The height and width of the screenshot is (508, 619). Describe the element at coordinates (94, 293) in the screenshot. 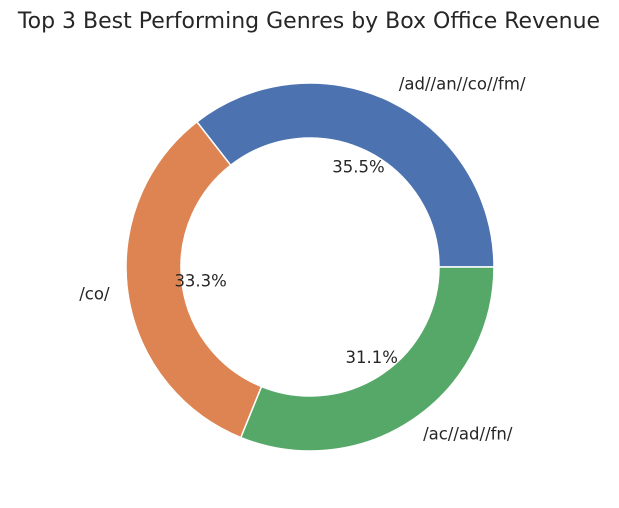

I see `slice-label: /co/` at that location.